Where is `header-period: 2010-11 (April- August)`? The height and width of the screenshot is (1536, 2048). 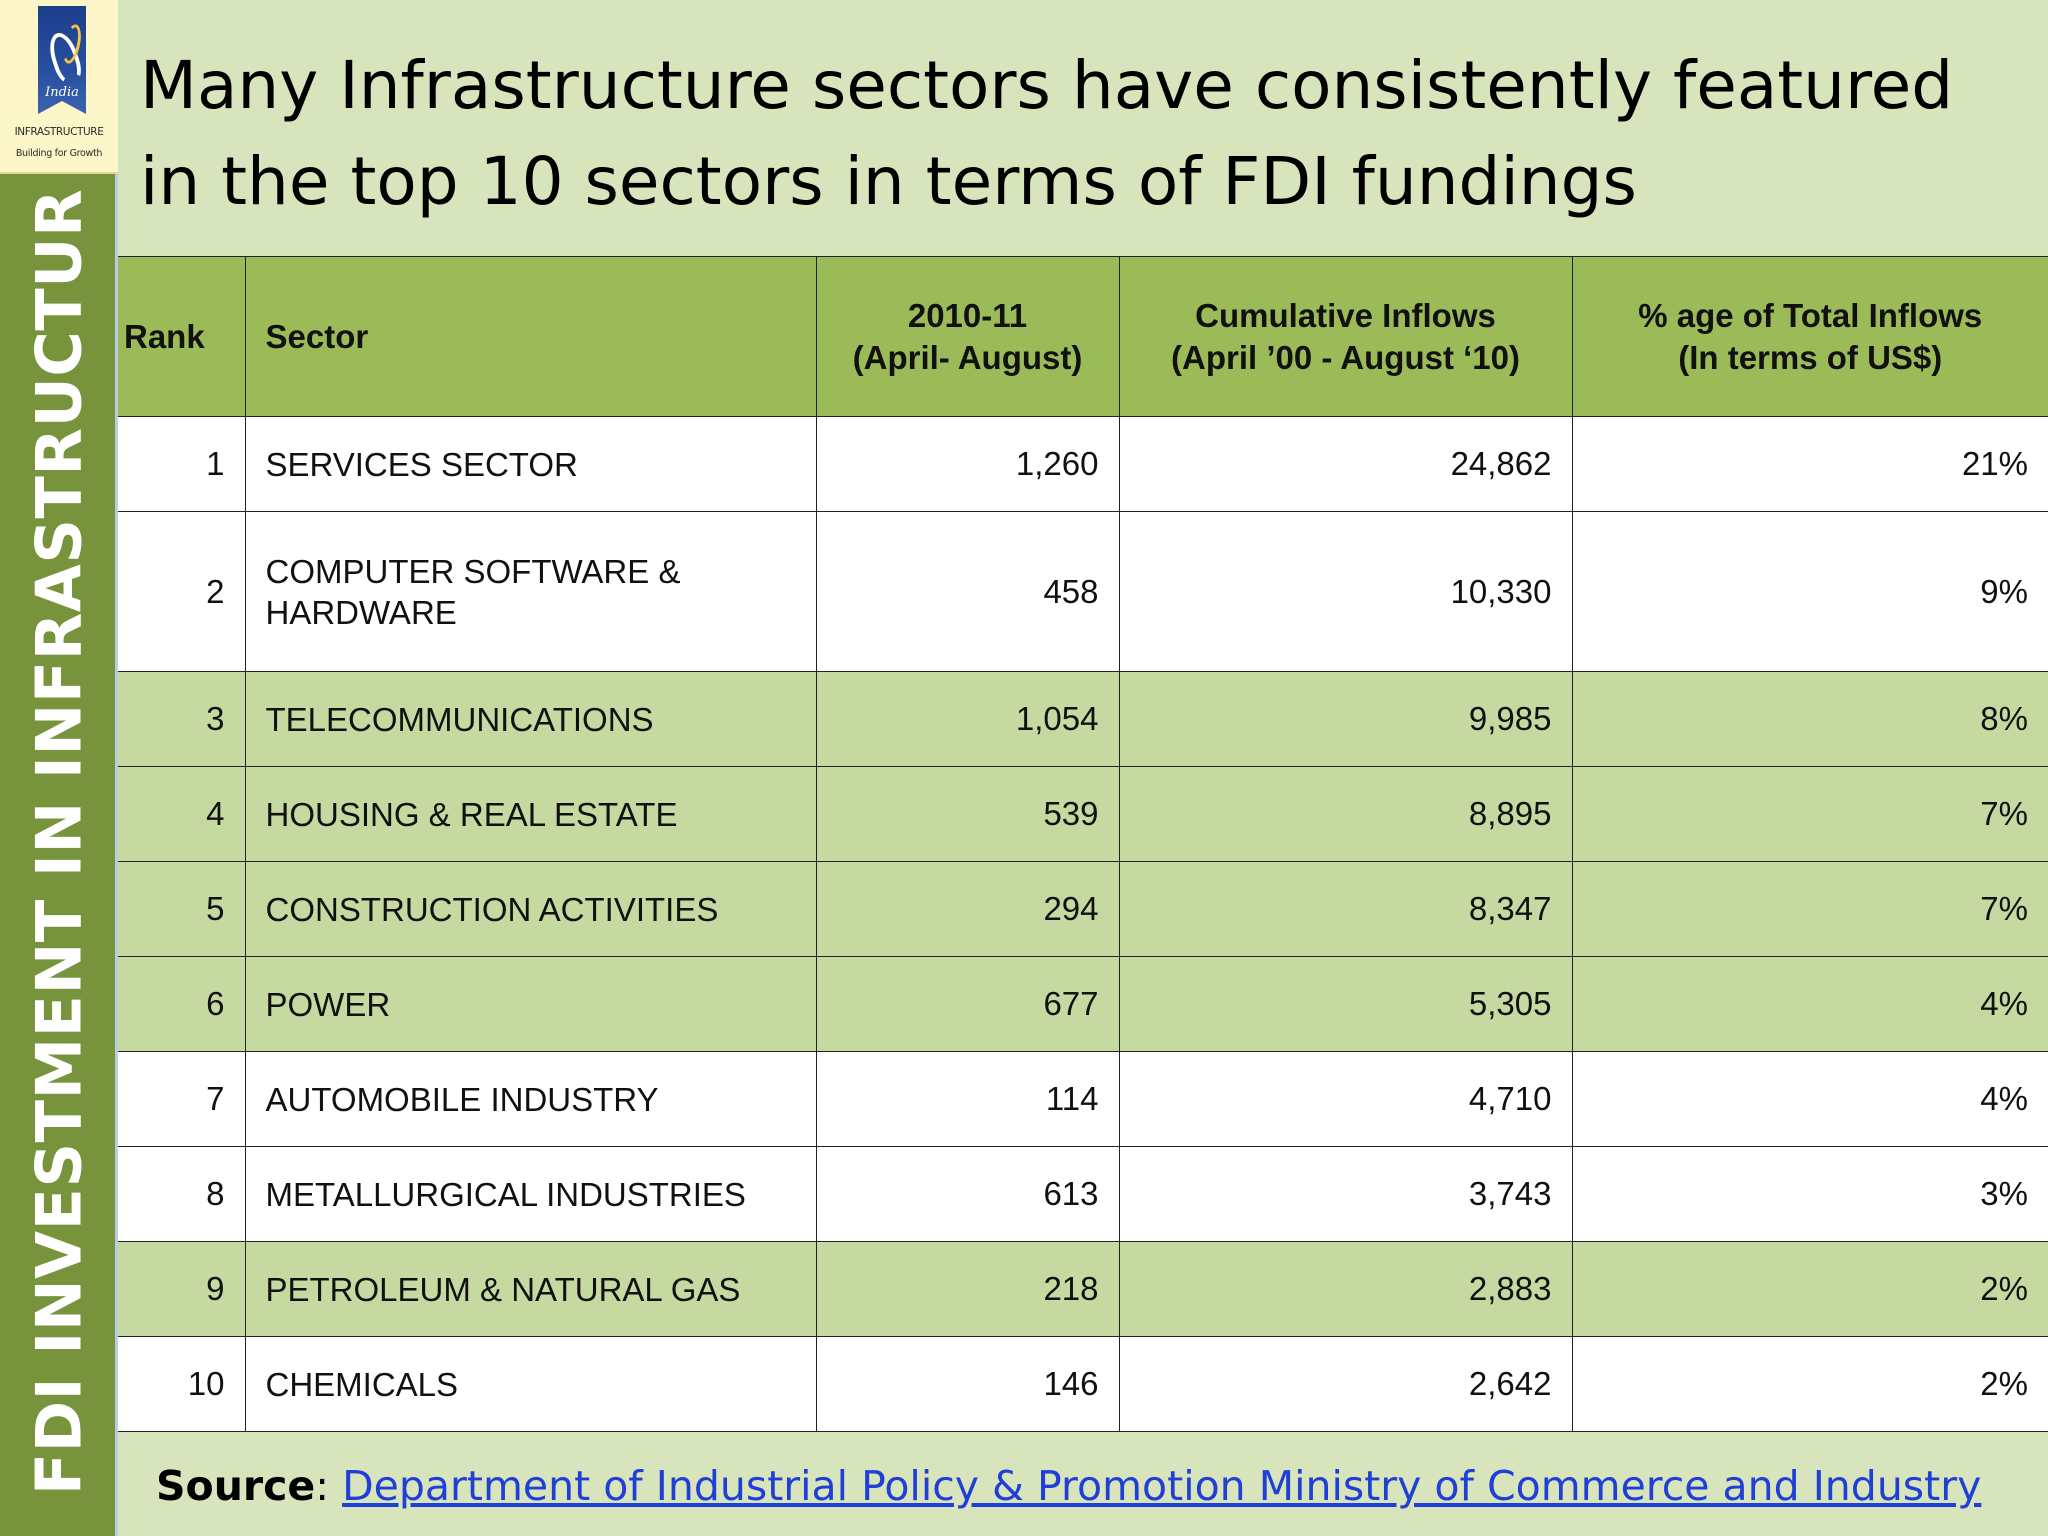 header-period: 2010-11 (April- August) is located at coordinates (967, 336).